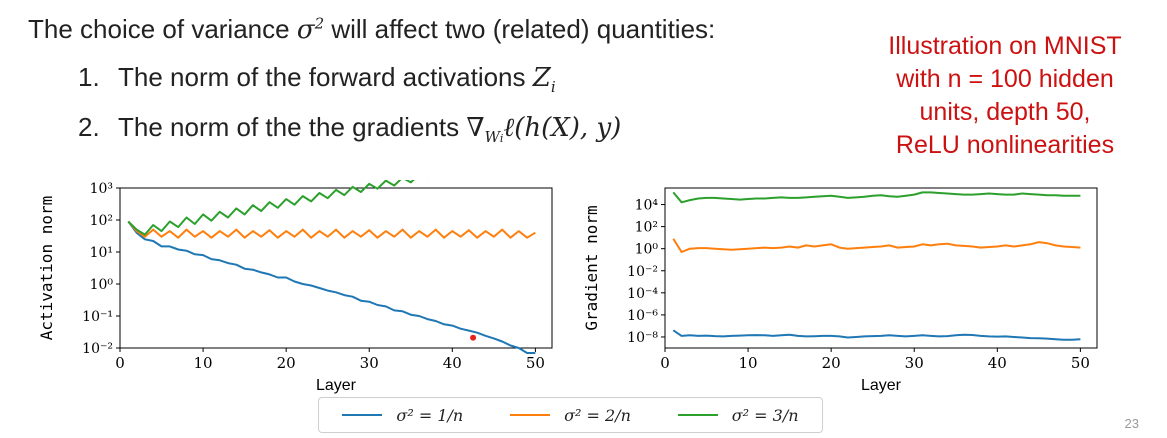  What do you see at coordinates (1005, 145) in the screenshot?
I see `callout-line: ReLU nonlinearities` at bounding box center [1005, 145].